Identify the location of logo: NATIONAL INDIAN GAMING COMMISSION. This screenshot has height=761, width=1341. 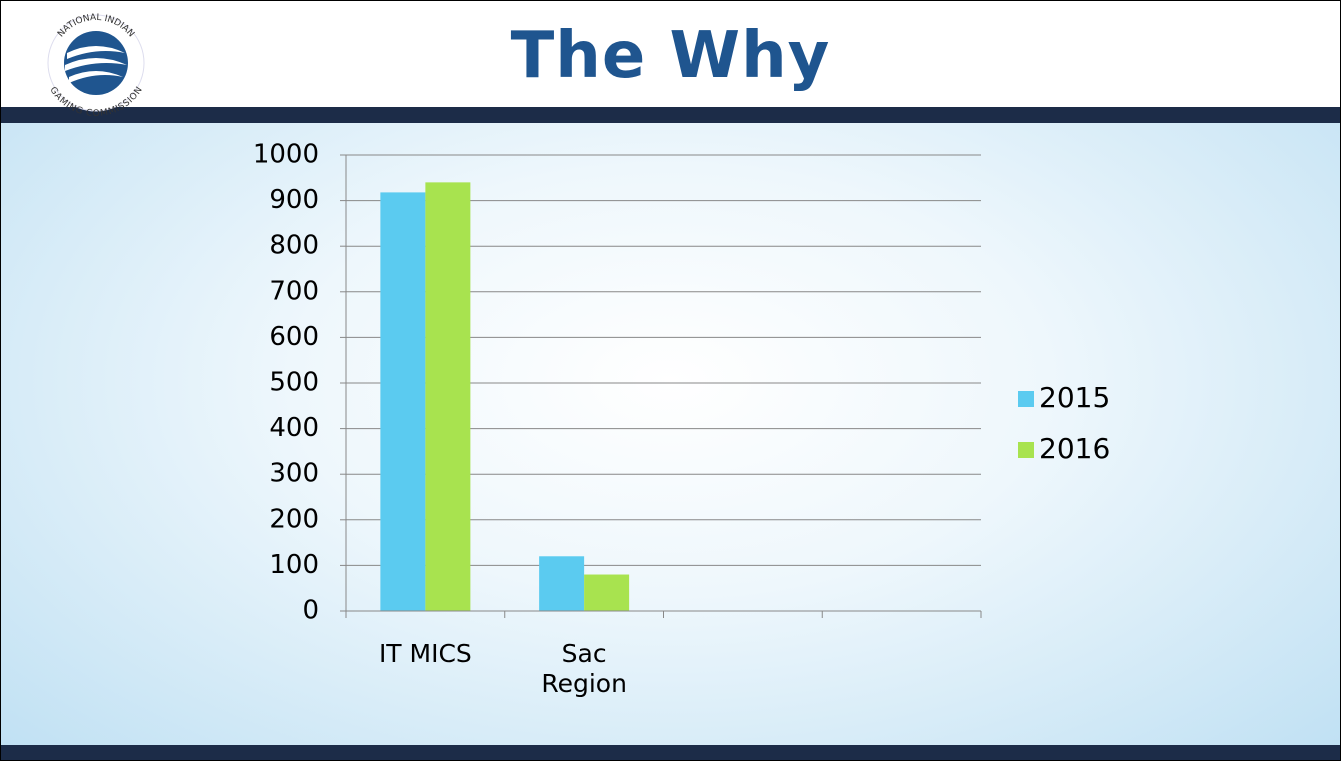
(96, 66).